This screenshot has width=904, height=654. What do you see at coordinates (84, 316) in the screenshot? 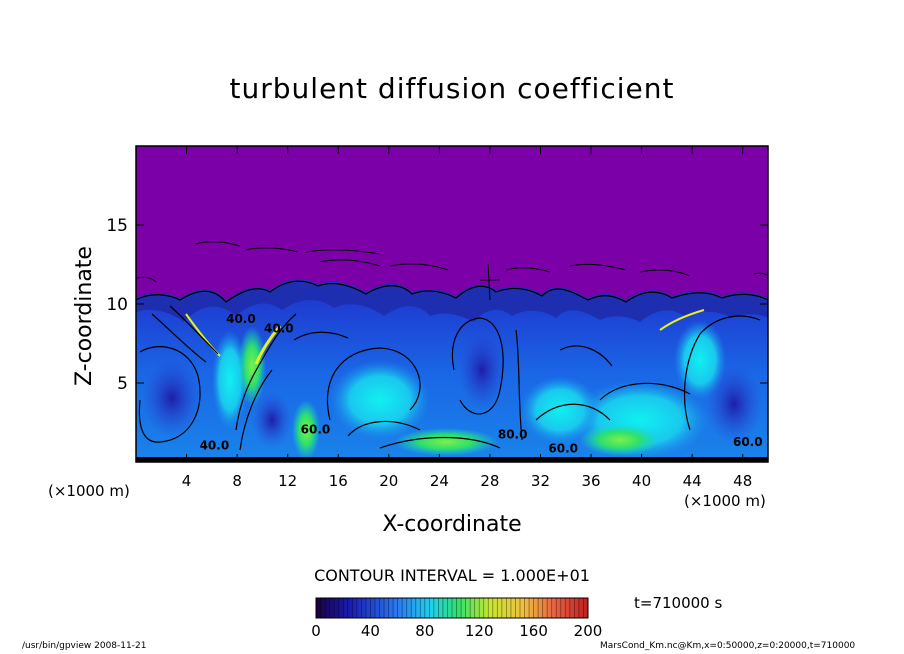
I see `y-axis-label: Z-coordinate` at bounding box center [84, 316].